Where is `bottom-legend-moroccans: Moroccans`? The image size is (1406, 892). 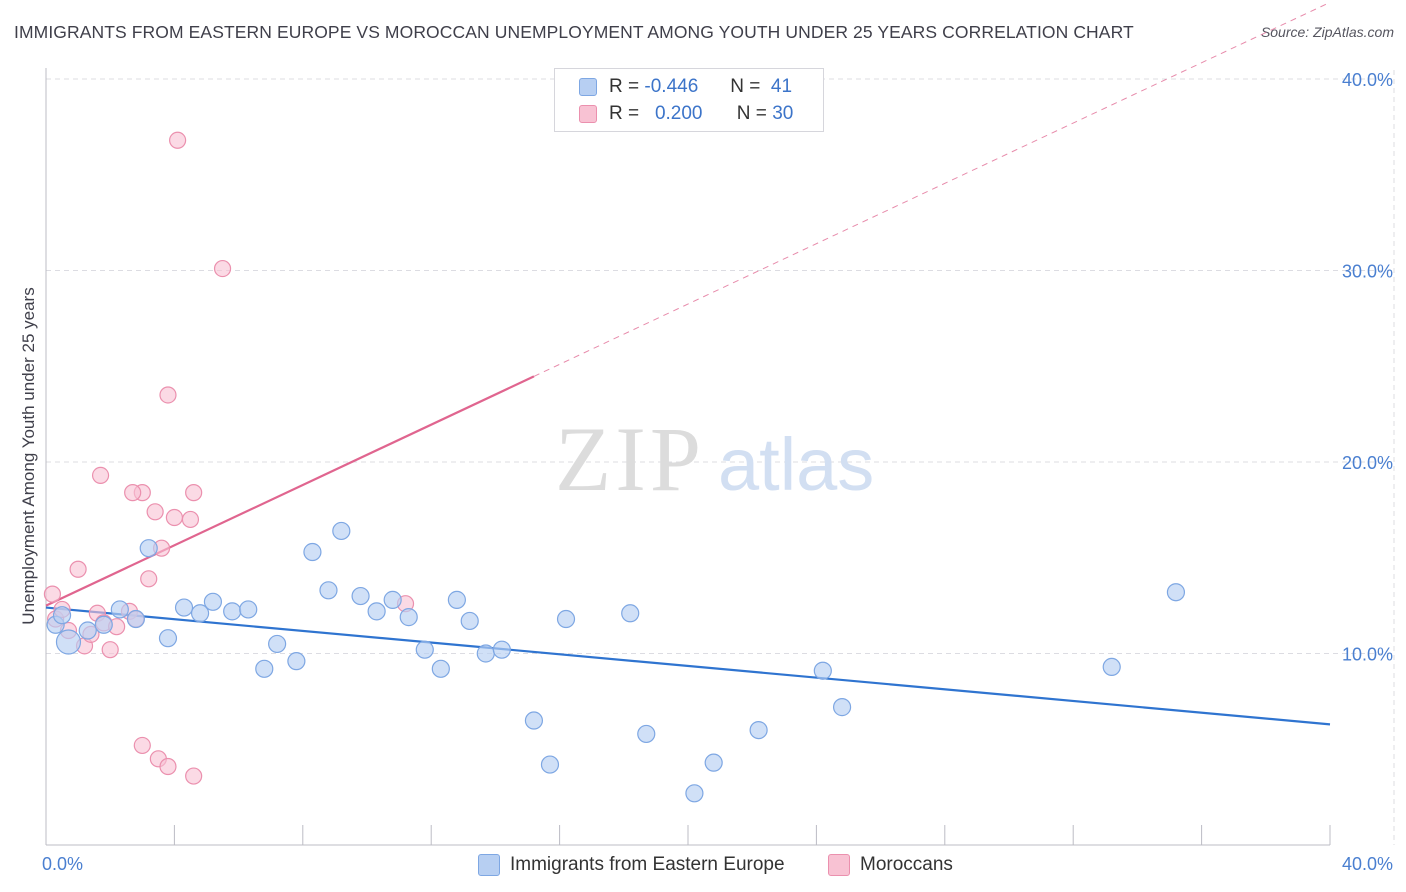 bottom-legend-moroccans: Moroccans is located at coordinates (890, 865).